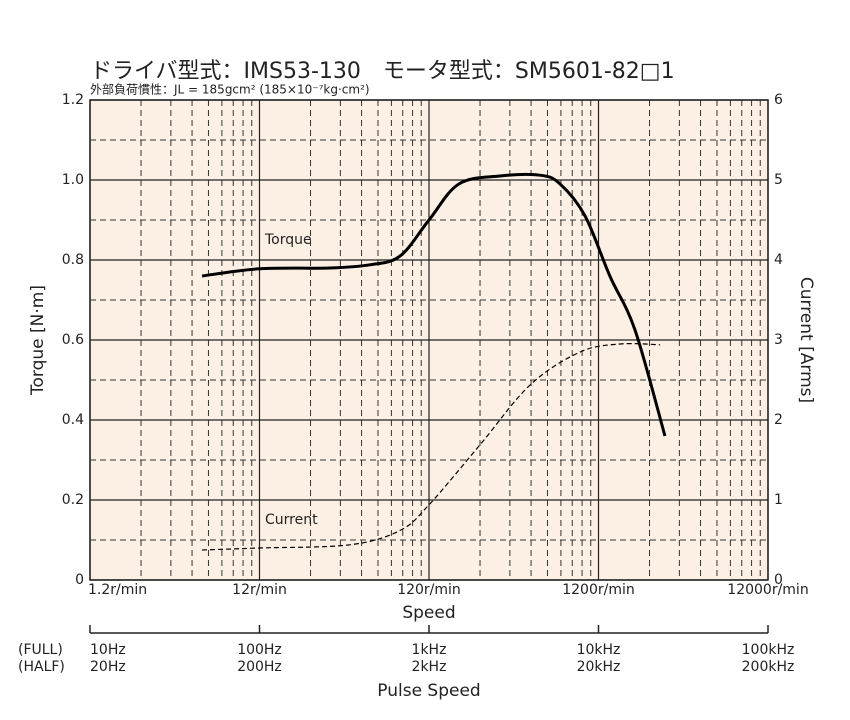 This screenshot has width=850, height=720. What do you see at coordinates (778, 340) in the screenshot?
I see `y2-tick-label: 3` at bounding box center [778, 340].